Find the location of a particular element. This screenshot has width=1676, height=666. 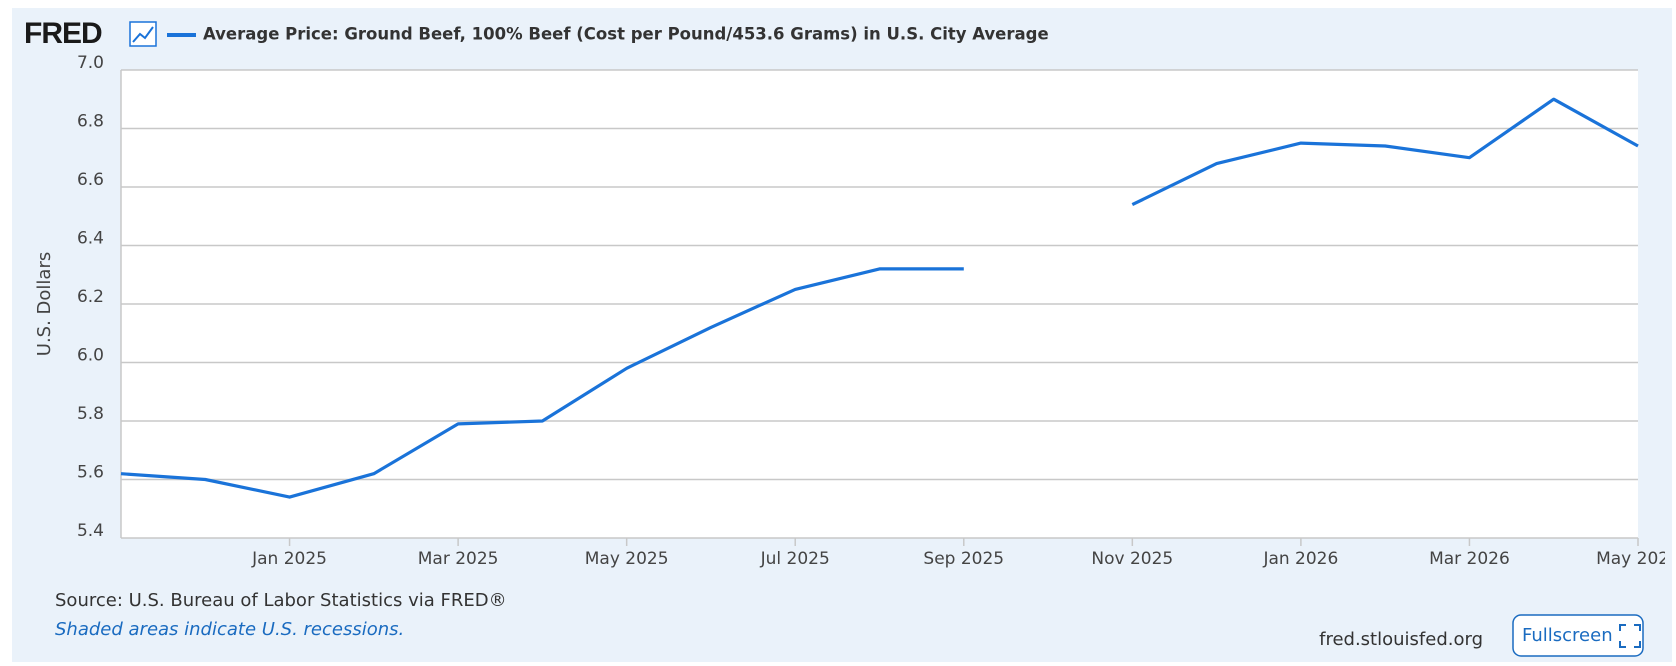

x-tick-label: Nov 2025 is located at coordinates (1132, 559).